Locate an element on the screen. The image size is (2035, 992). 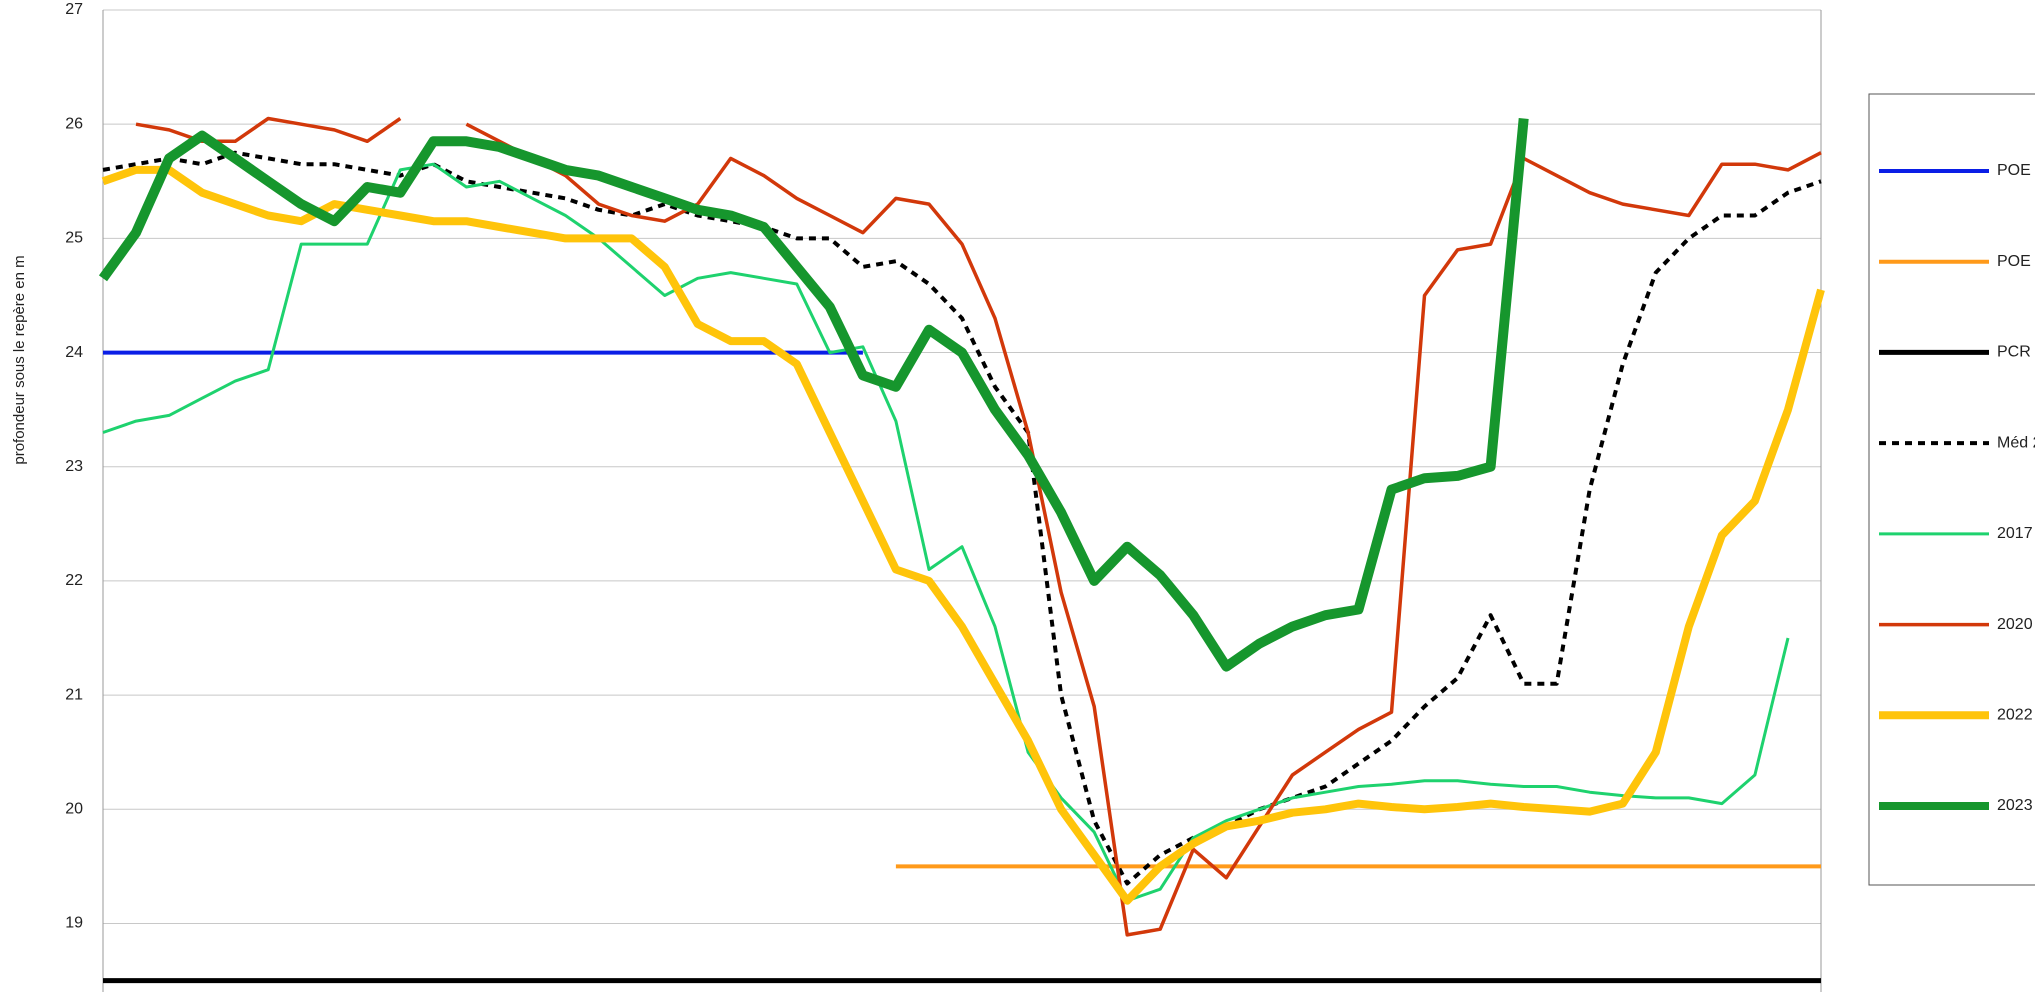
legend-label: PCR is located at coordinates (2014, 352).